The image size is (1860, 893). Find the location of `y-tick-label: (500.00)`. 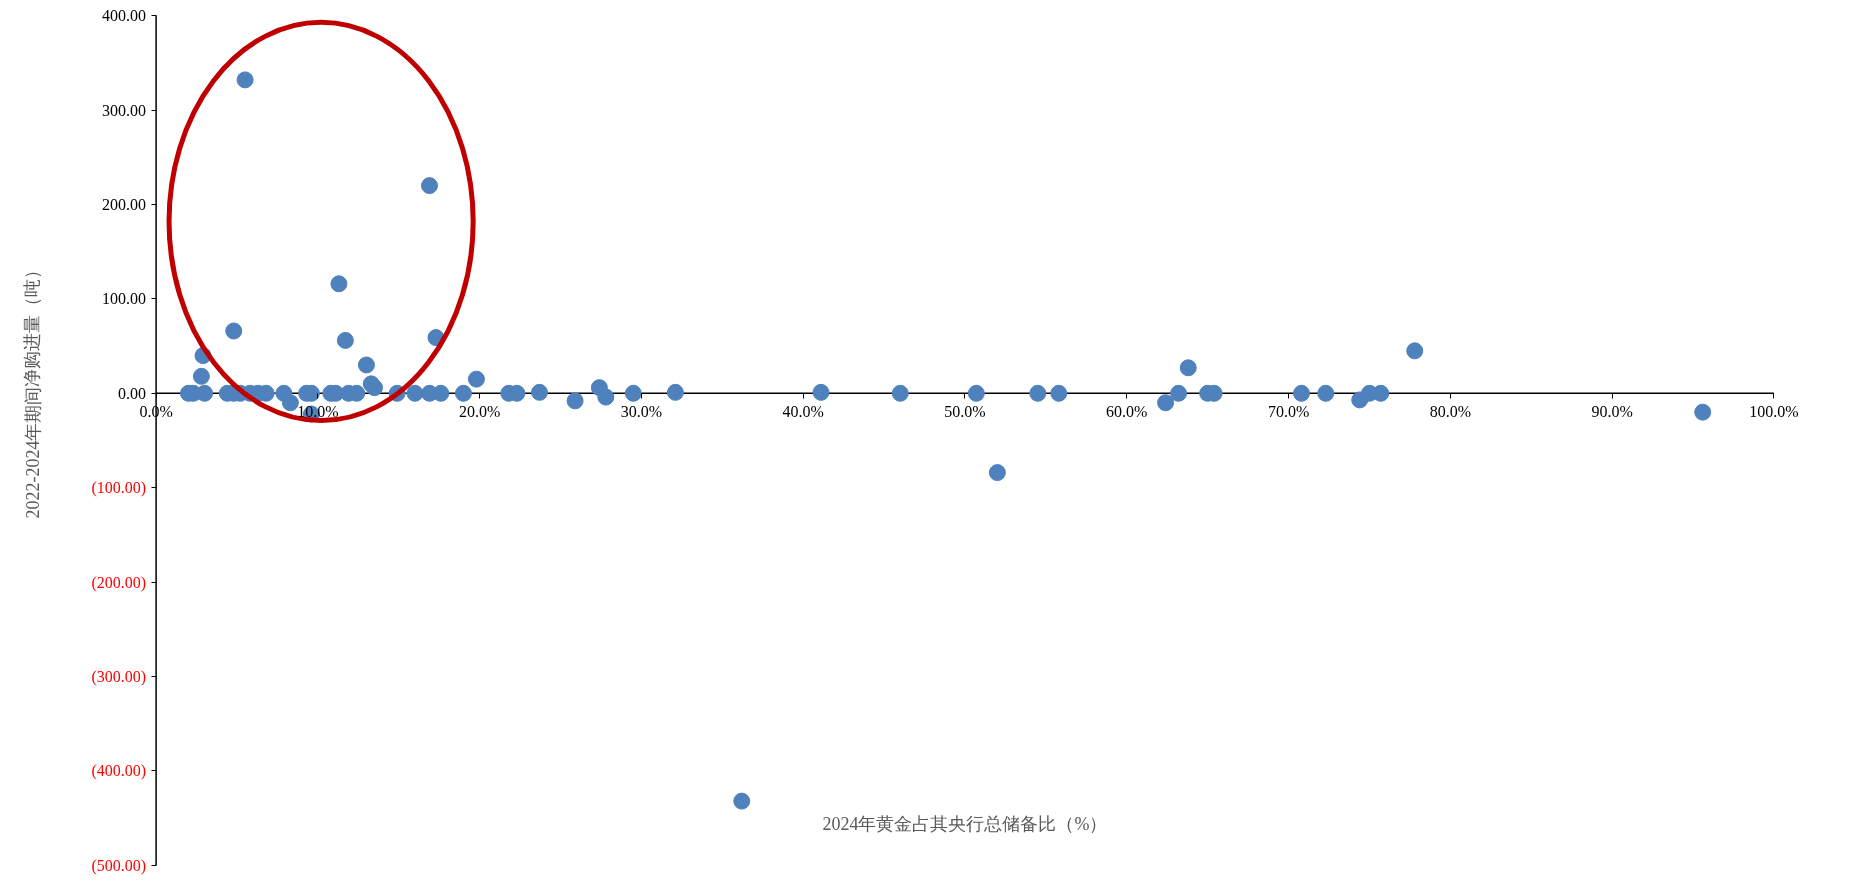

y-tick-label: (500.00) is located at coordinates (119, 865).